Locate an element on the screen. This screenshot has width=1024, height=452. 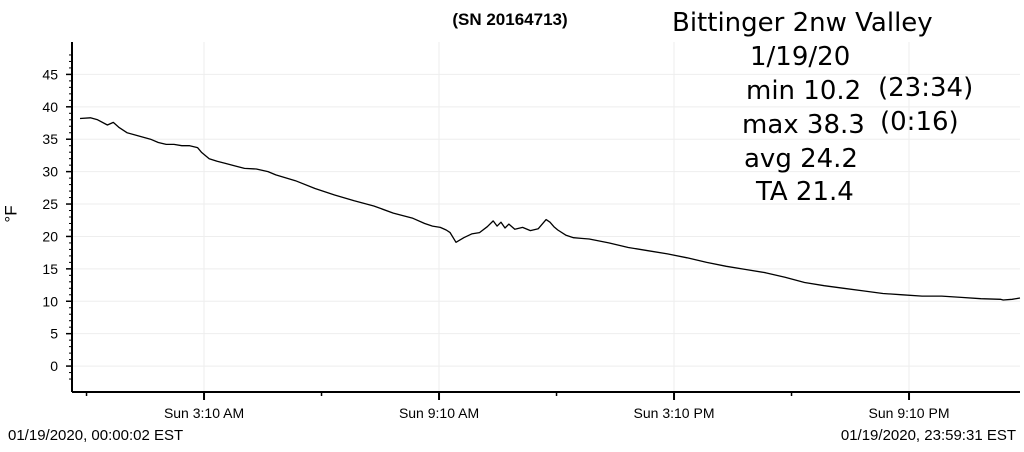
x-tick-label: Sun 3:10 PM is located at coordinates (674, 413).